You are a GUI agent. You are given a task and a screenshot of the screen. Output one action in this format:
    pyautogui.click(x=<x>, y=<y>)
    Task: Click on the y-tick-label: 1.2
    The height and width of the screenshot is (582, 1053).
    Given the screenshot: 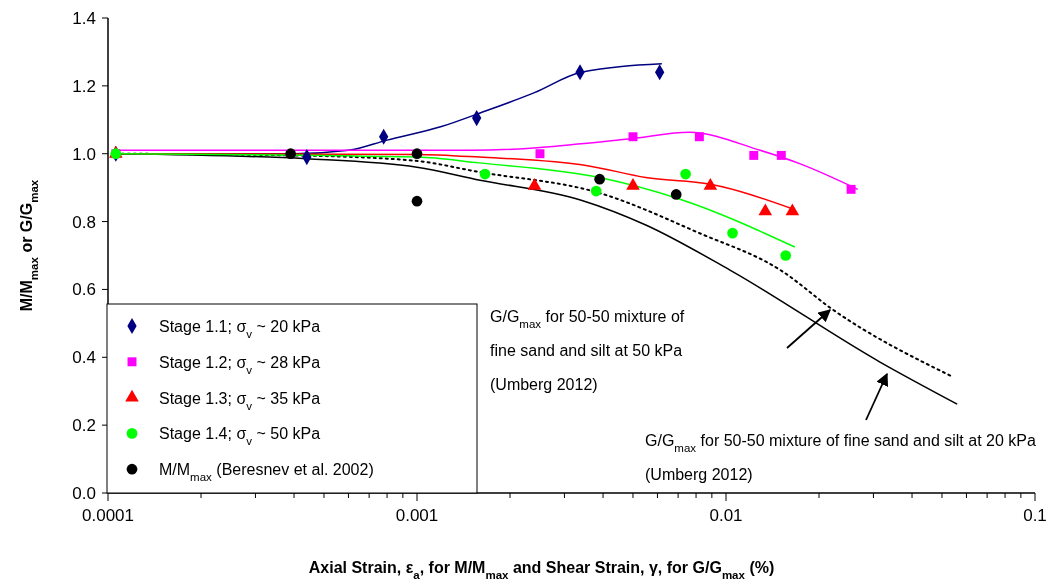 What is the action you would take?
    pyautogui.click(x=84, y=86)
    